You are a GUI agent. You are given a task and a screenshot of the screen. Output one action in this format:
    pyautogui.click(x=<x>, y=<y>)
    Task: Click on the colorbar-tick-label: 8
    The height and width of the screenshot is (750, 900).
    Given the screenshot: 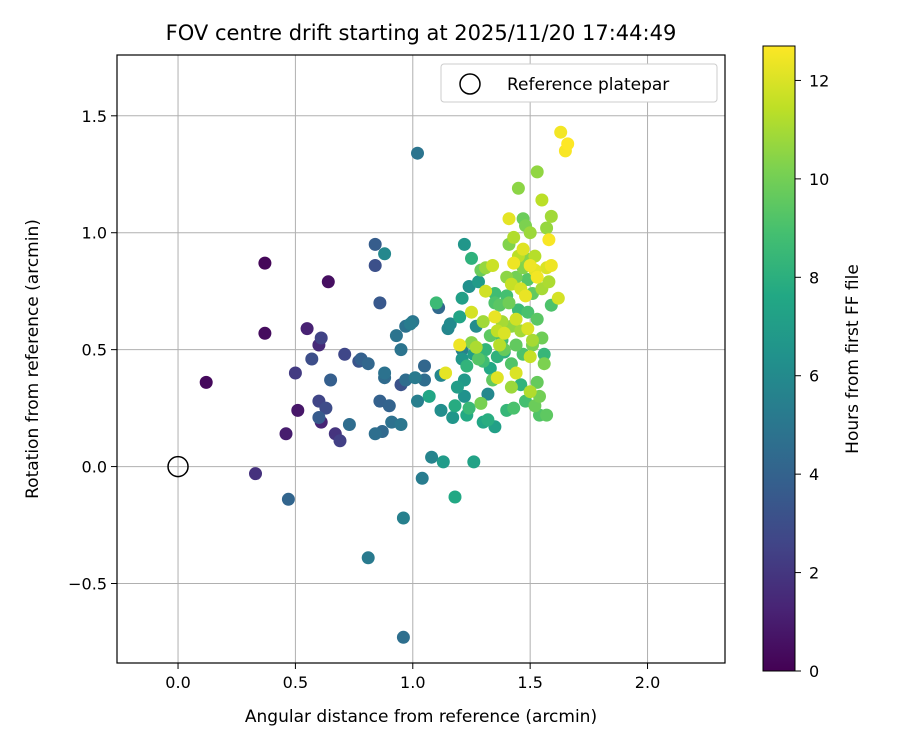 What is the action you would take?
    pyautogui.click(x=814, y=277)
    